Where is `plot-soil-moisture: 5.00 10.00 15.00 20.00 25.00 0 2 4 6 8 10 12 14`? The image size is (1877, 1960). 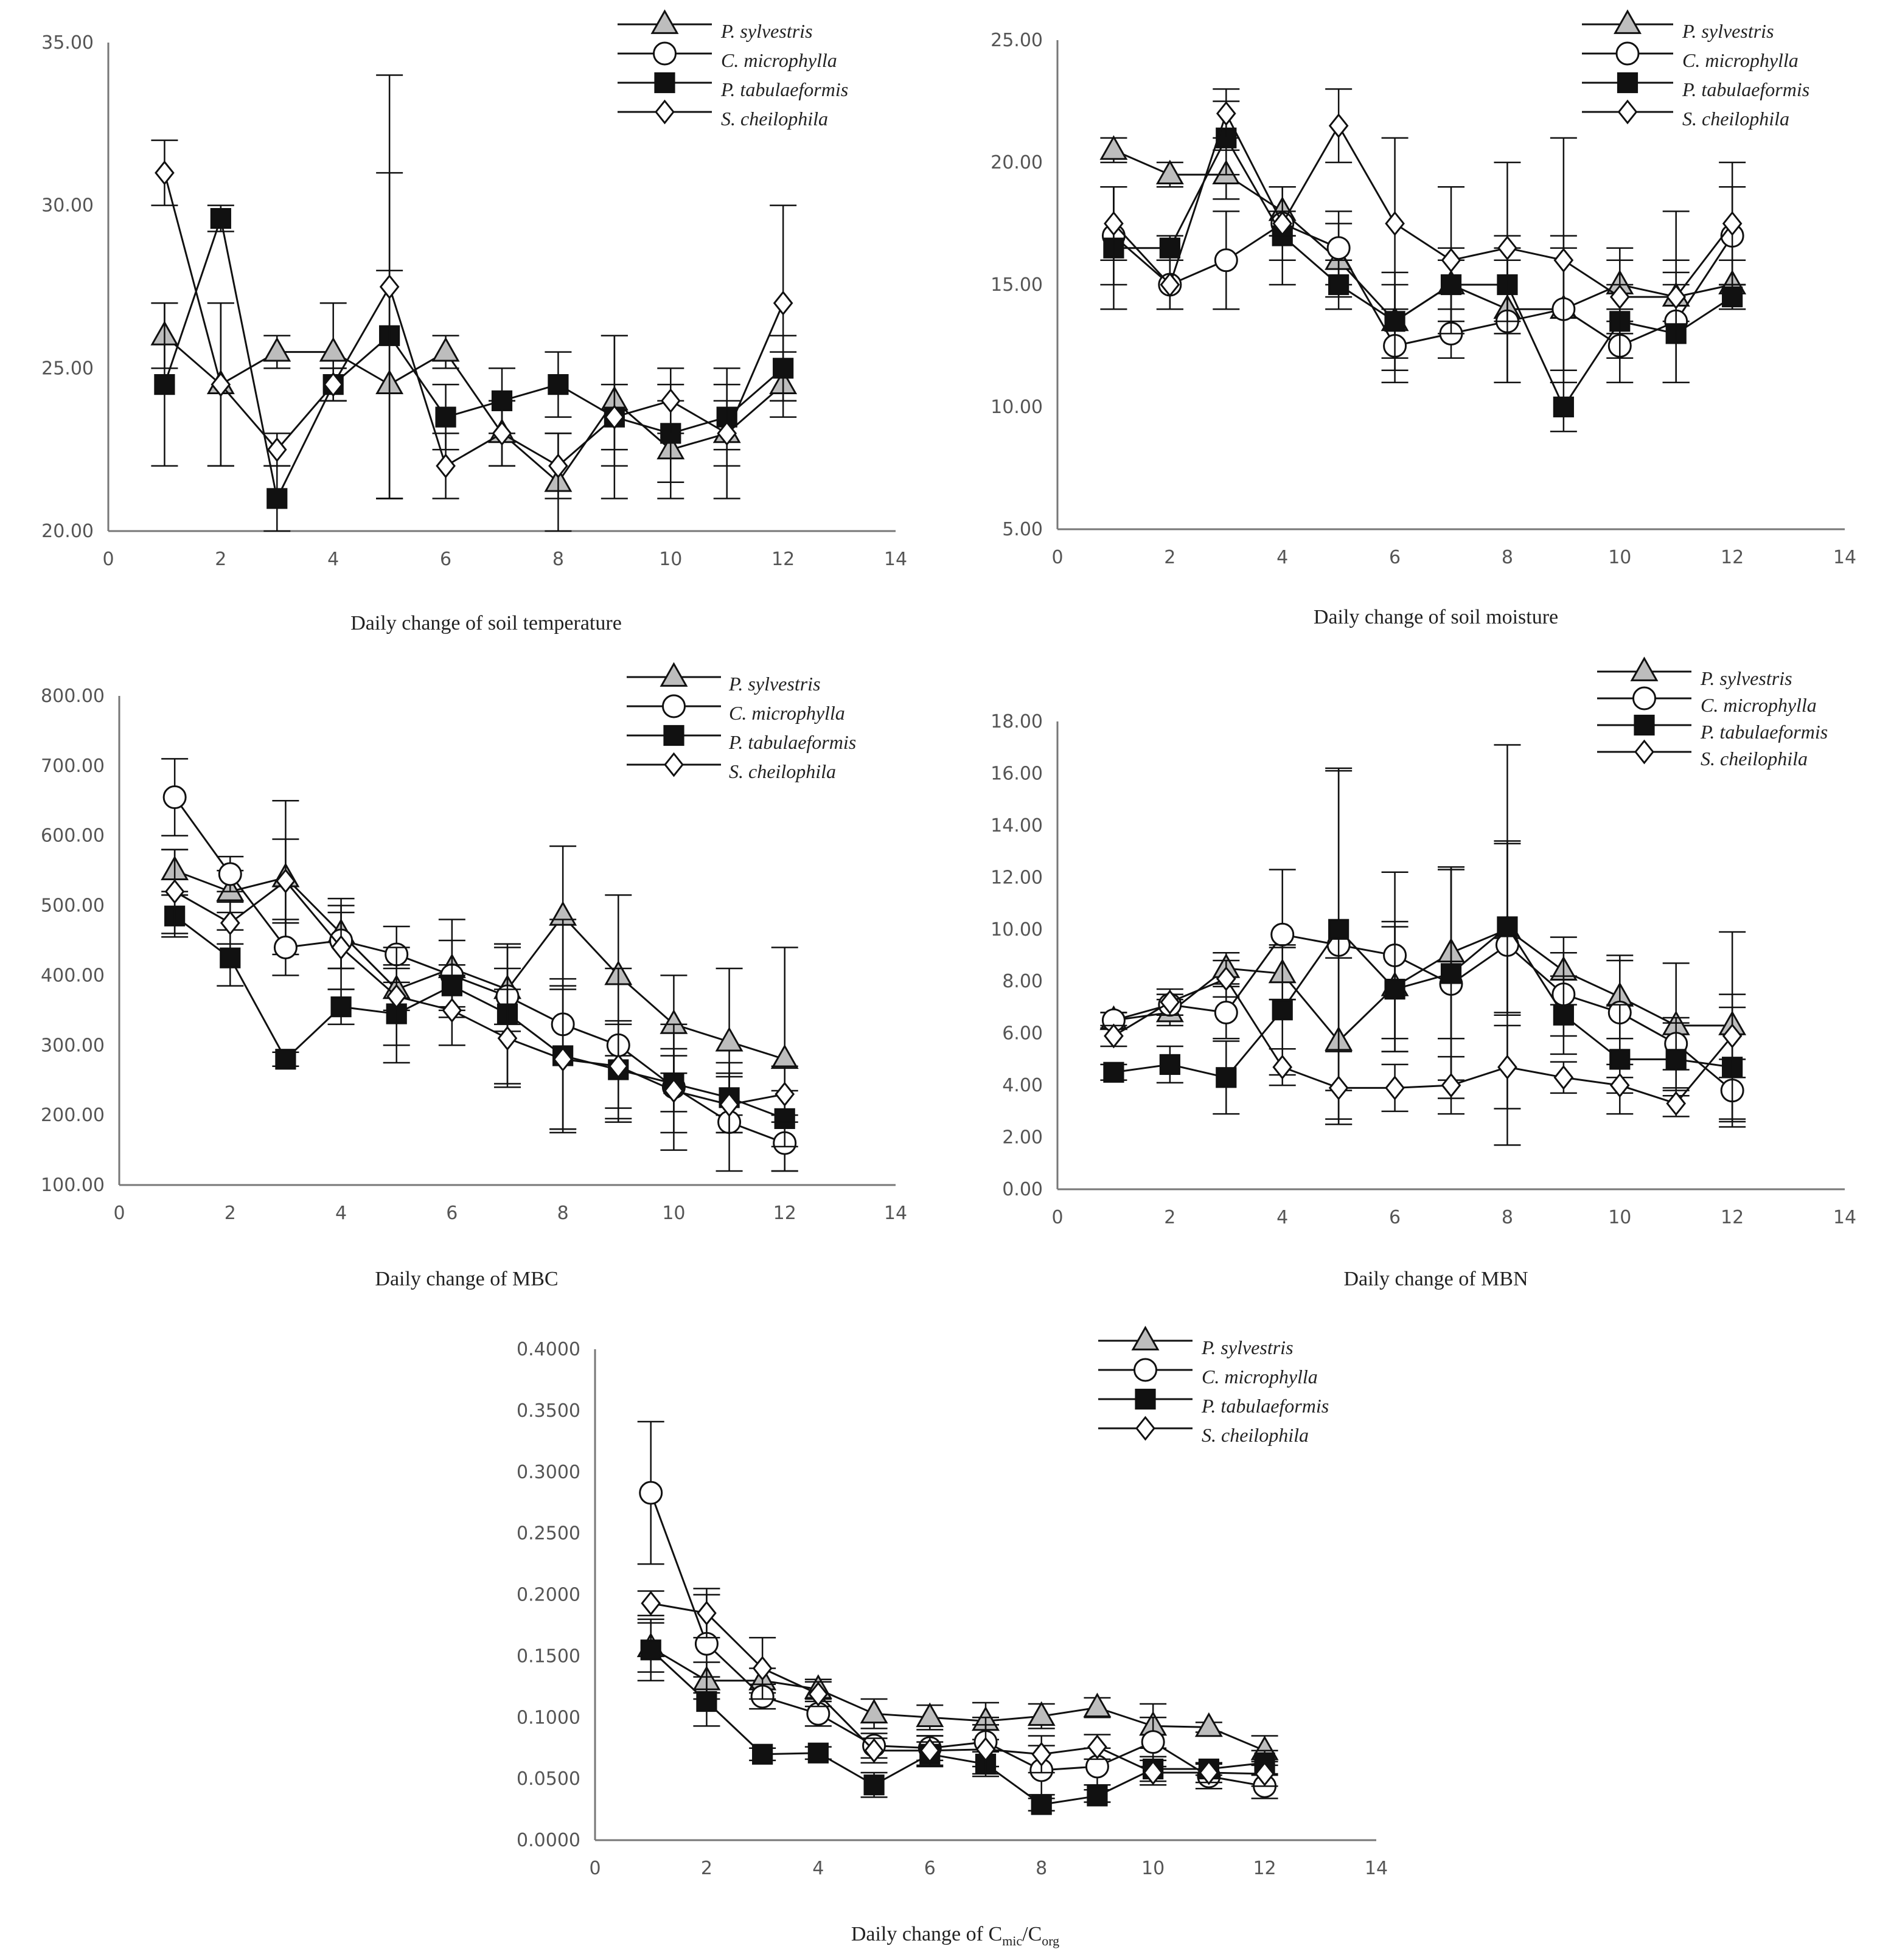 plot-soil-moisture: 5.00 10.00 15.00 20.00 25.00 0 2 4 6 8 10 12 14 is located at coordinates (1423, 288).